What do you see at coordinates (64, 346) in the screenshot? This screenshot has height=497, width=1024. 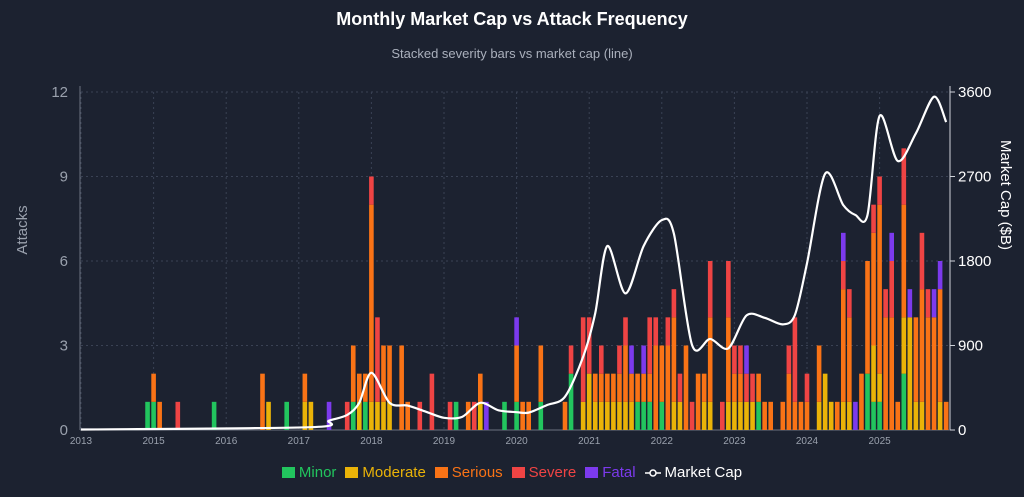 I see `y-tick-label: 3` at bounding box center [64, 346].